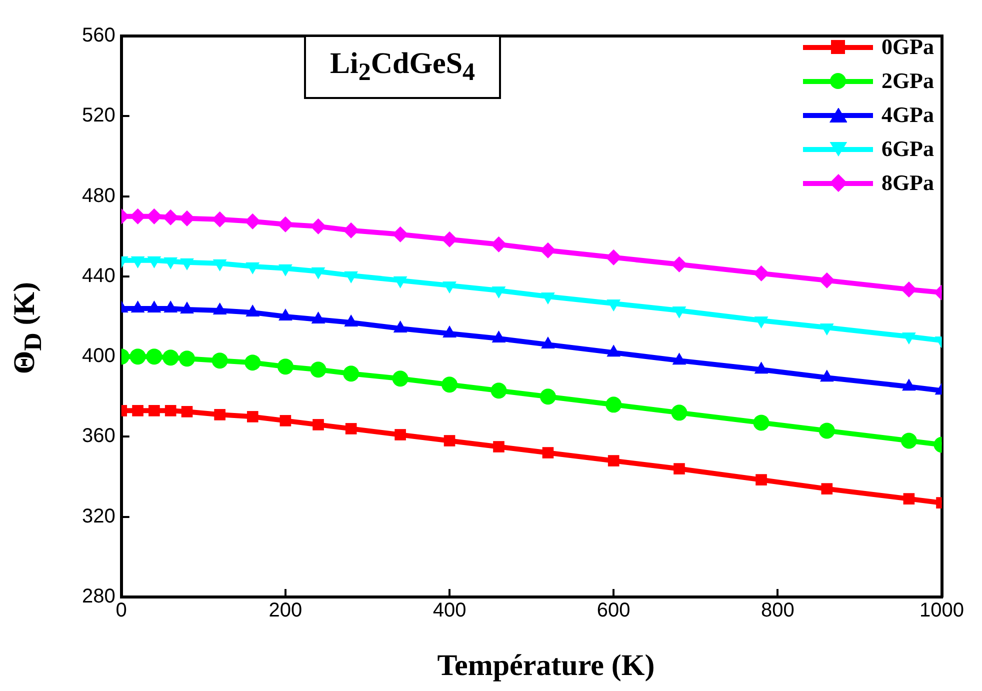 The image size is (982, 691). I want to click on y-tick-label: 520, so click(99, 115).